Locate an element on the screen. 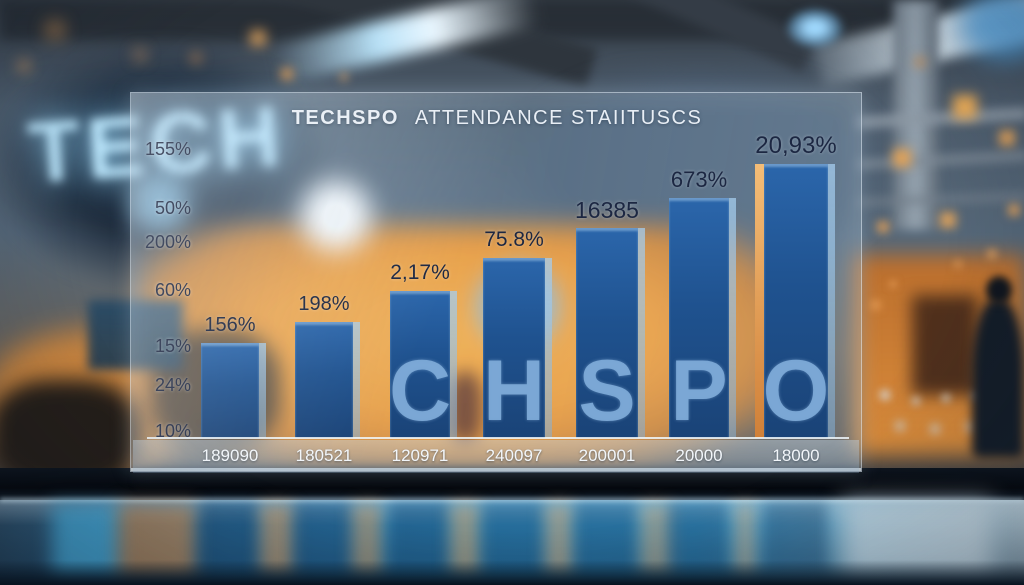  x-axis-label: 18000 is located at coordinates (796, 455).